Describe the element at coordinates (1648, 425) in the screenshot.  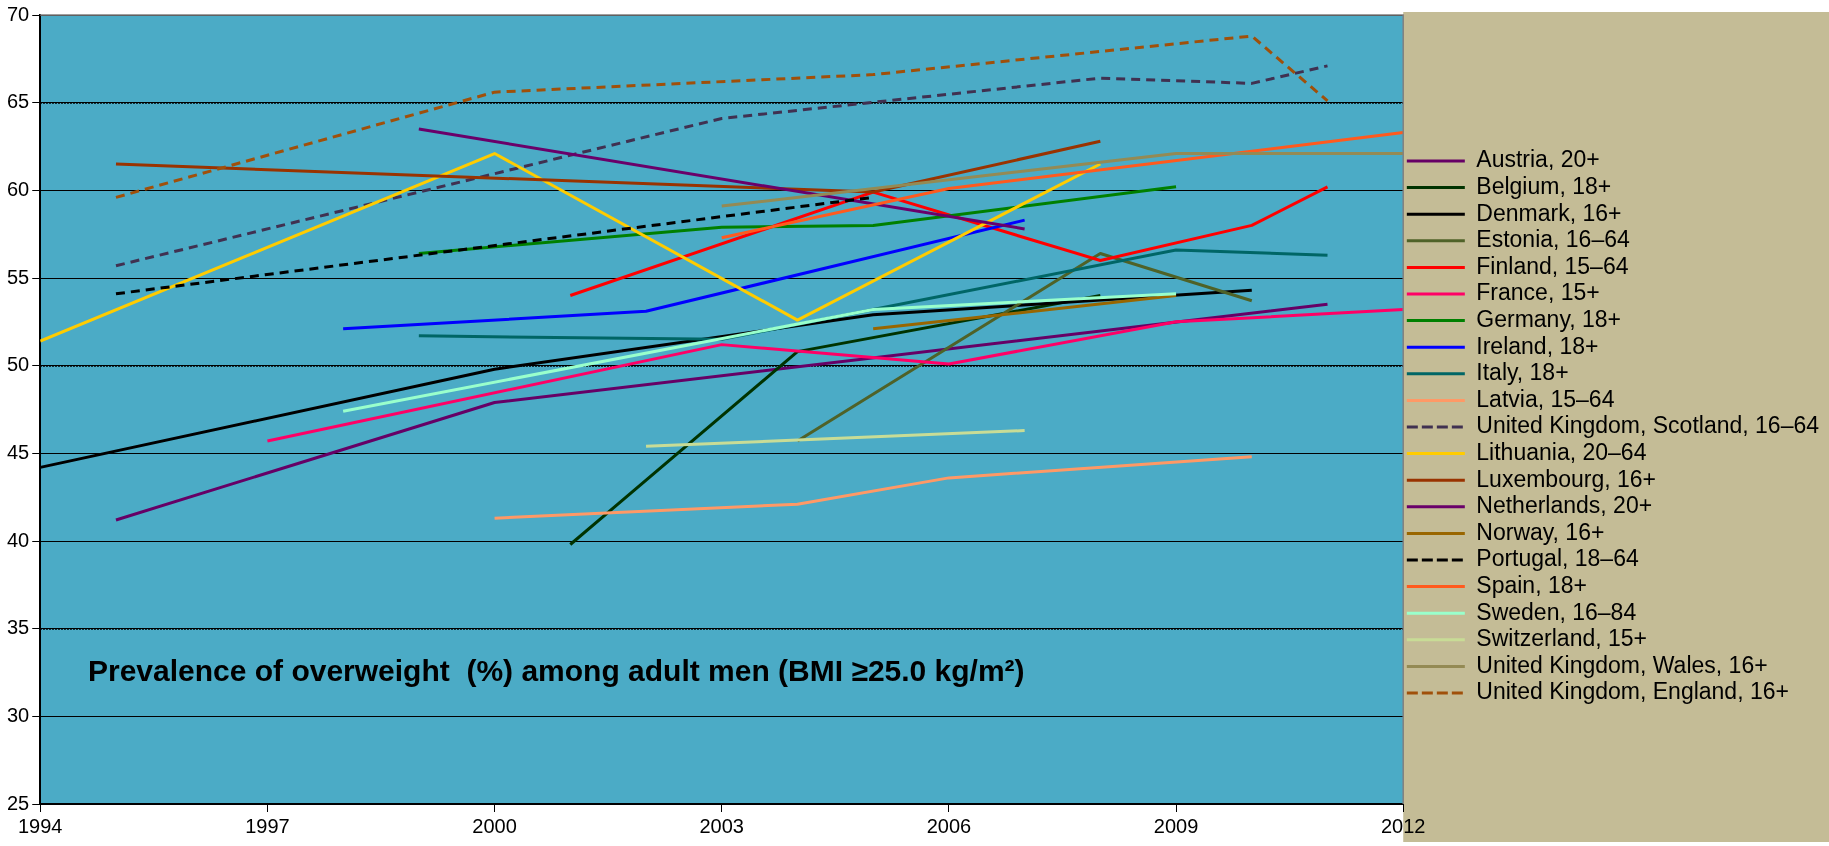
I see `legend-label: United Kingdom, Scotland, 16–64` at that location.